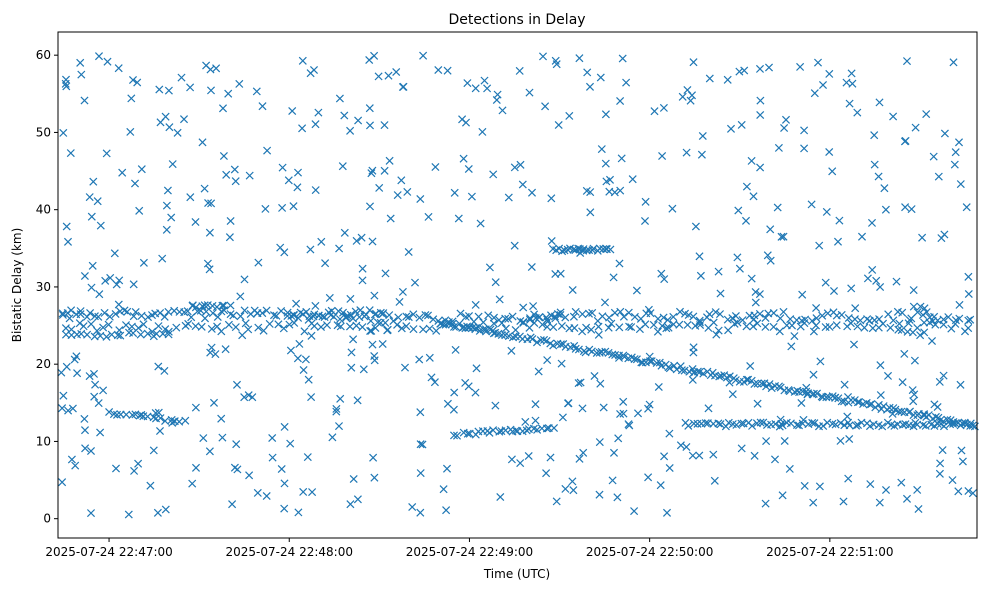  Describe the element at coordinates (43, 210) in the screenshot. I see `y-tick-label-4: 40` at that location.